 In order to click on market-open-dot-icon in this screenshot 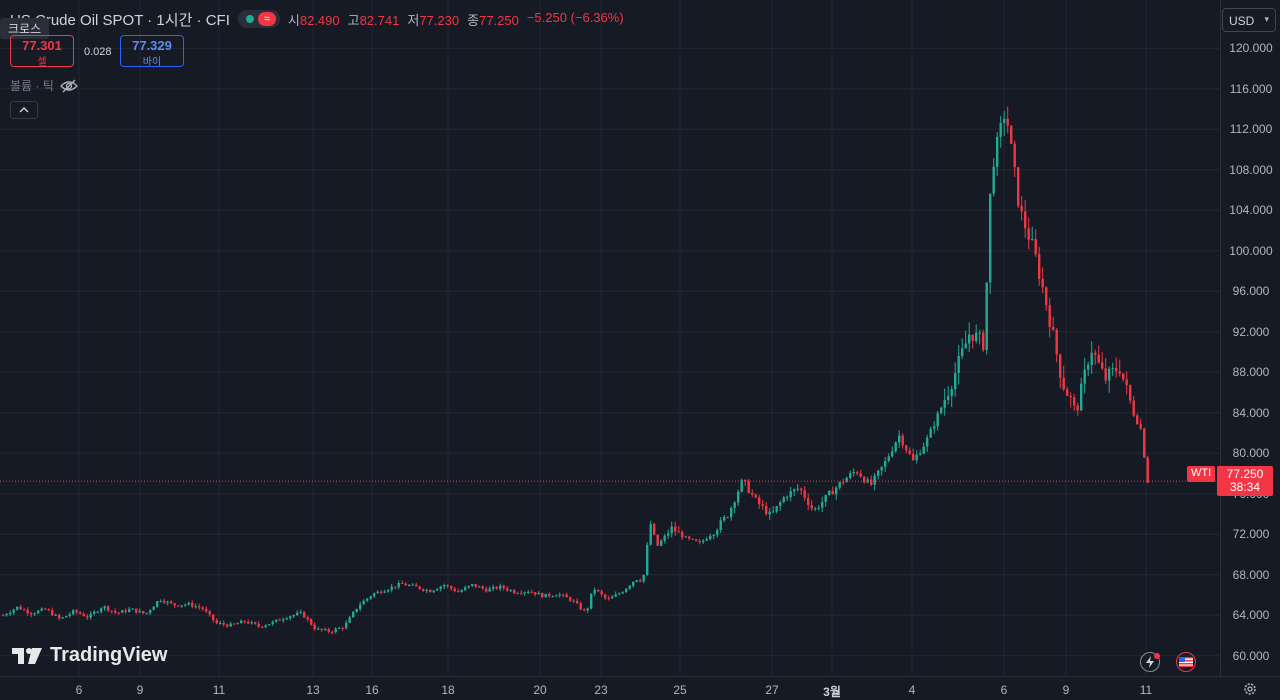, I will do `click(249, 19)`.